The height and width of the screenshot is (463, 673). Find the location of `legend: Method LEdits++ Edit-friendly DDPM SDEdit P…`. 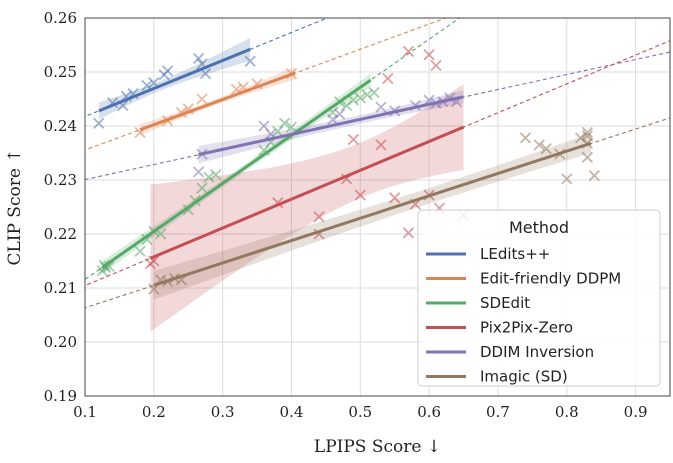

legend: Method LEdits++ Edit-friendly DDPM SDEdit P… is located at coordinates (539, 298).